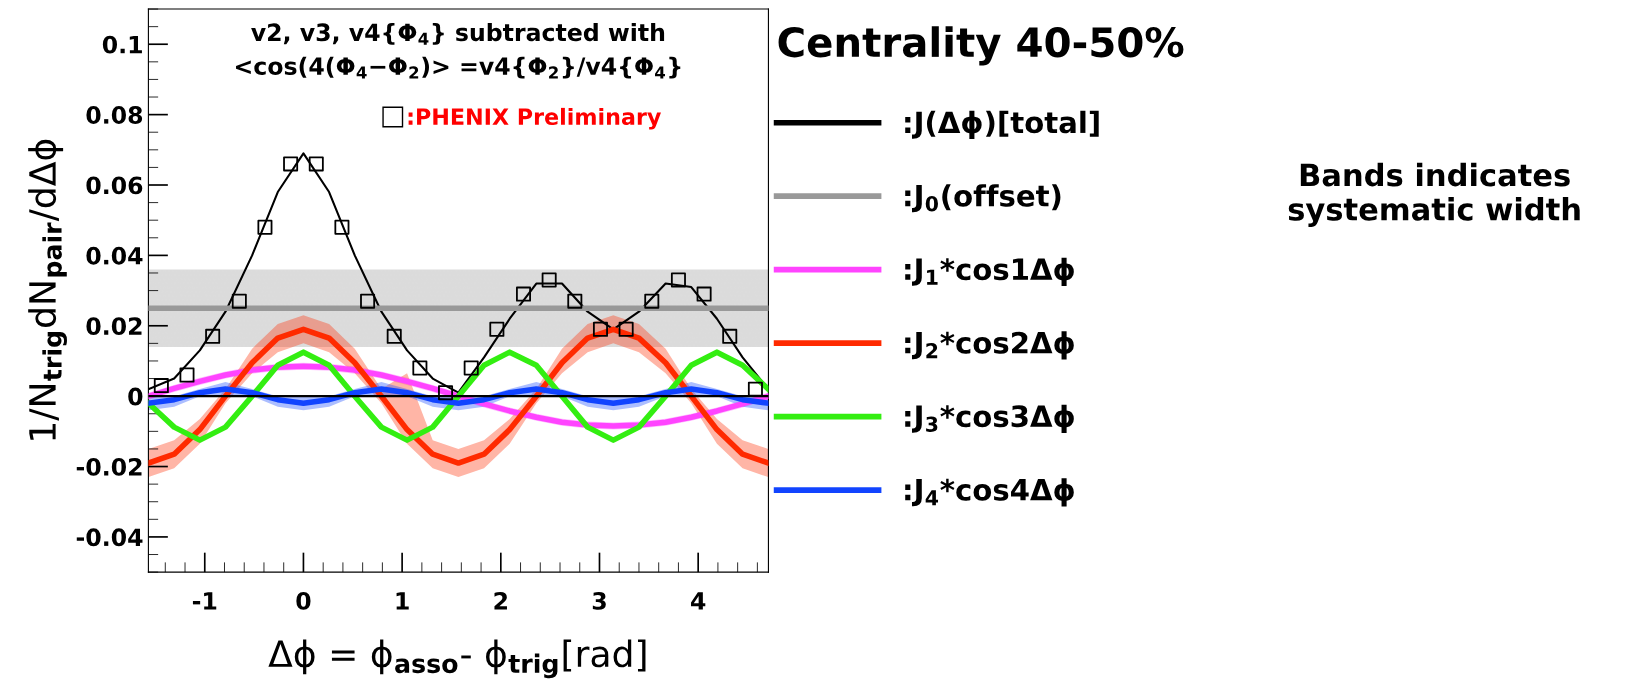 This screenshot has height=696, width=1649. Describe the element at coordinates (458, 67) in the screenshot. I see `text: <cos(4(Φ$_{4}$−Φ$_{2}$)> =v4{Φ$_{2}$}/v4{Φ$_{4}$}` at that location.